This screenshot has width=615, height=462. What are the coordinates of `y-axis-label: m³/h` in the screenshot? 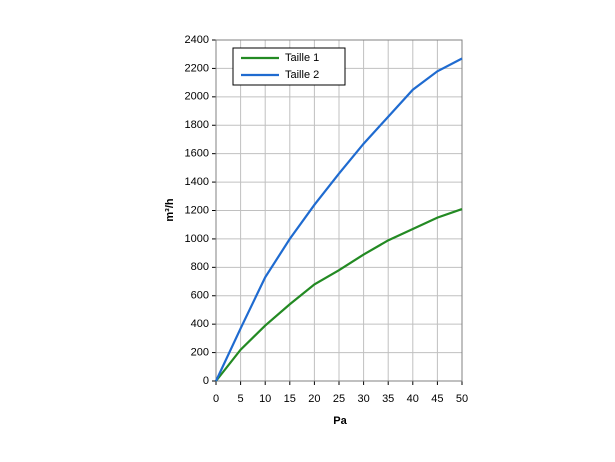 It's located at (170, 210).